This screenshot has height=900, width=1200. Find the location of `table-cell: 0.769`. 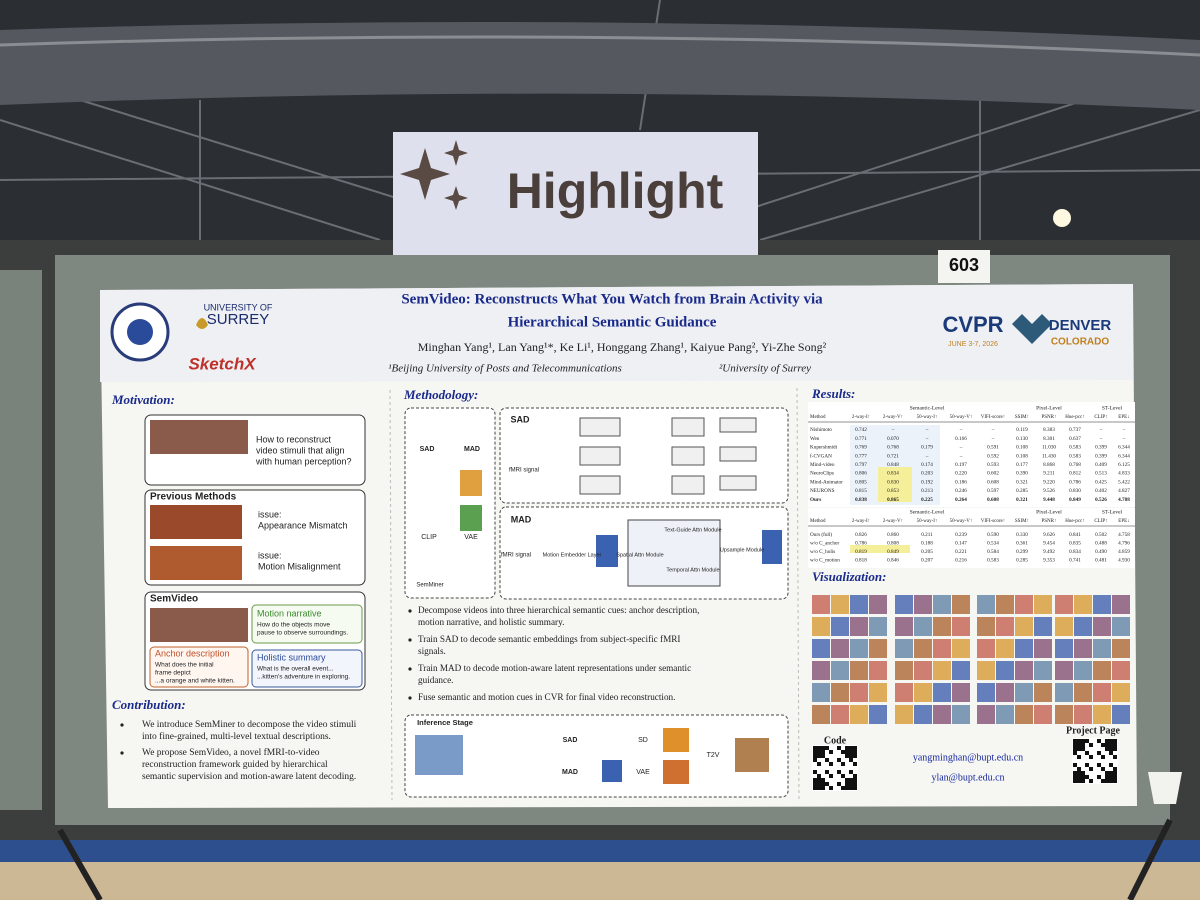

table-cell: 0.769 is located at coordinates (861, 448).